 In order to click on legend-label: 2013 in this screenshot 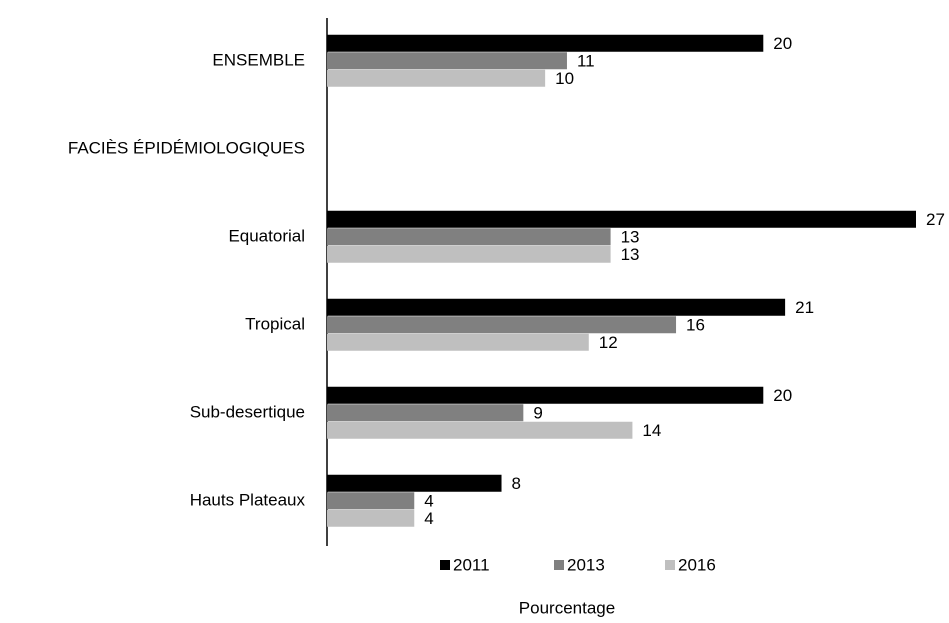, I will do `click(586, 564)`.